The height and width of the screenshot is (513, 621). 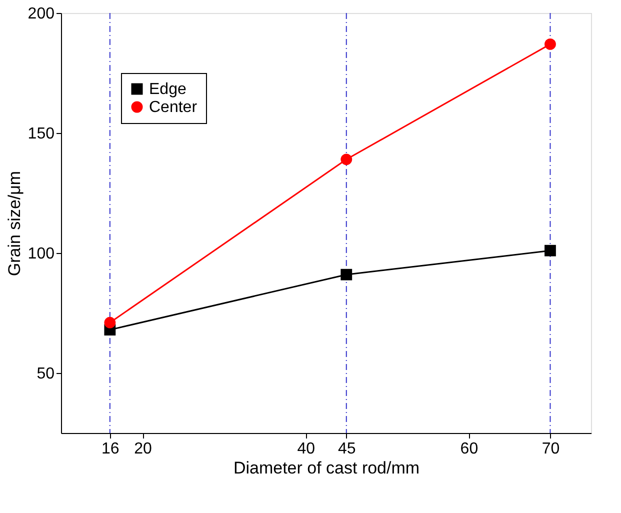 I want to click on x-tick-label: 60, so click(x=469, y=449).